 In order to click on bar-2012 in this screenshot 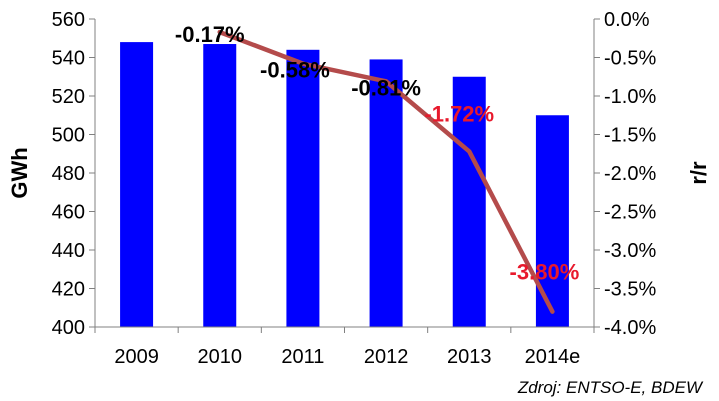, I will do `click(386, 193)`.